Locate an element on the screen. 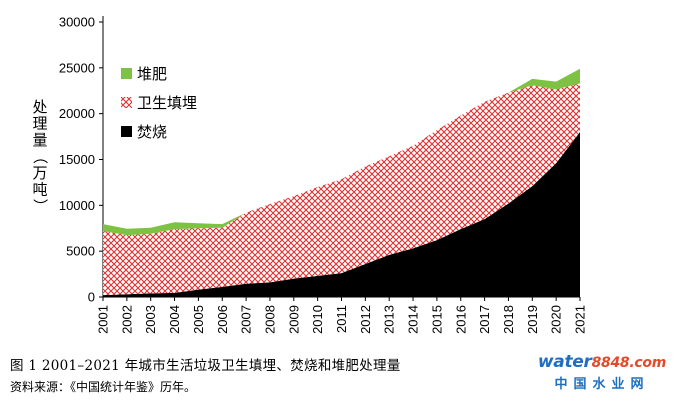  logo-subtitle: 中国水业网 is located at coordinates (602, 384).